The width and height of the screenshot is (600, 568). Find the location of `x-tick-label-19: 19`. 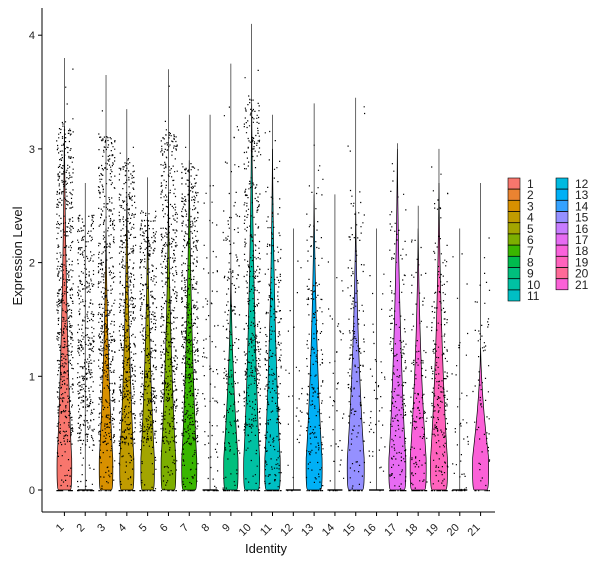

x-tick-label-19: 19 is located at coordinates (432, 530).